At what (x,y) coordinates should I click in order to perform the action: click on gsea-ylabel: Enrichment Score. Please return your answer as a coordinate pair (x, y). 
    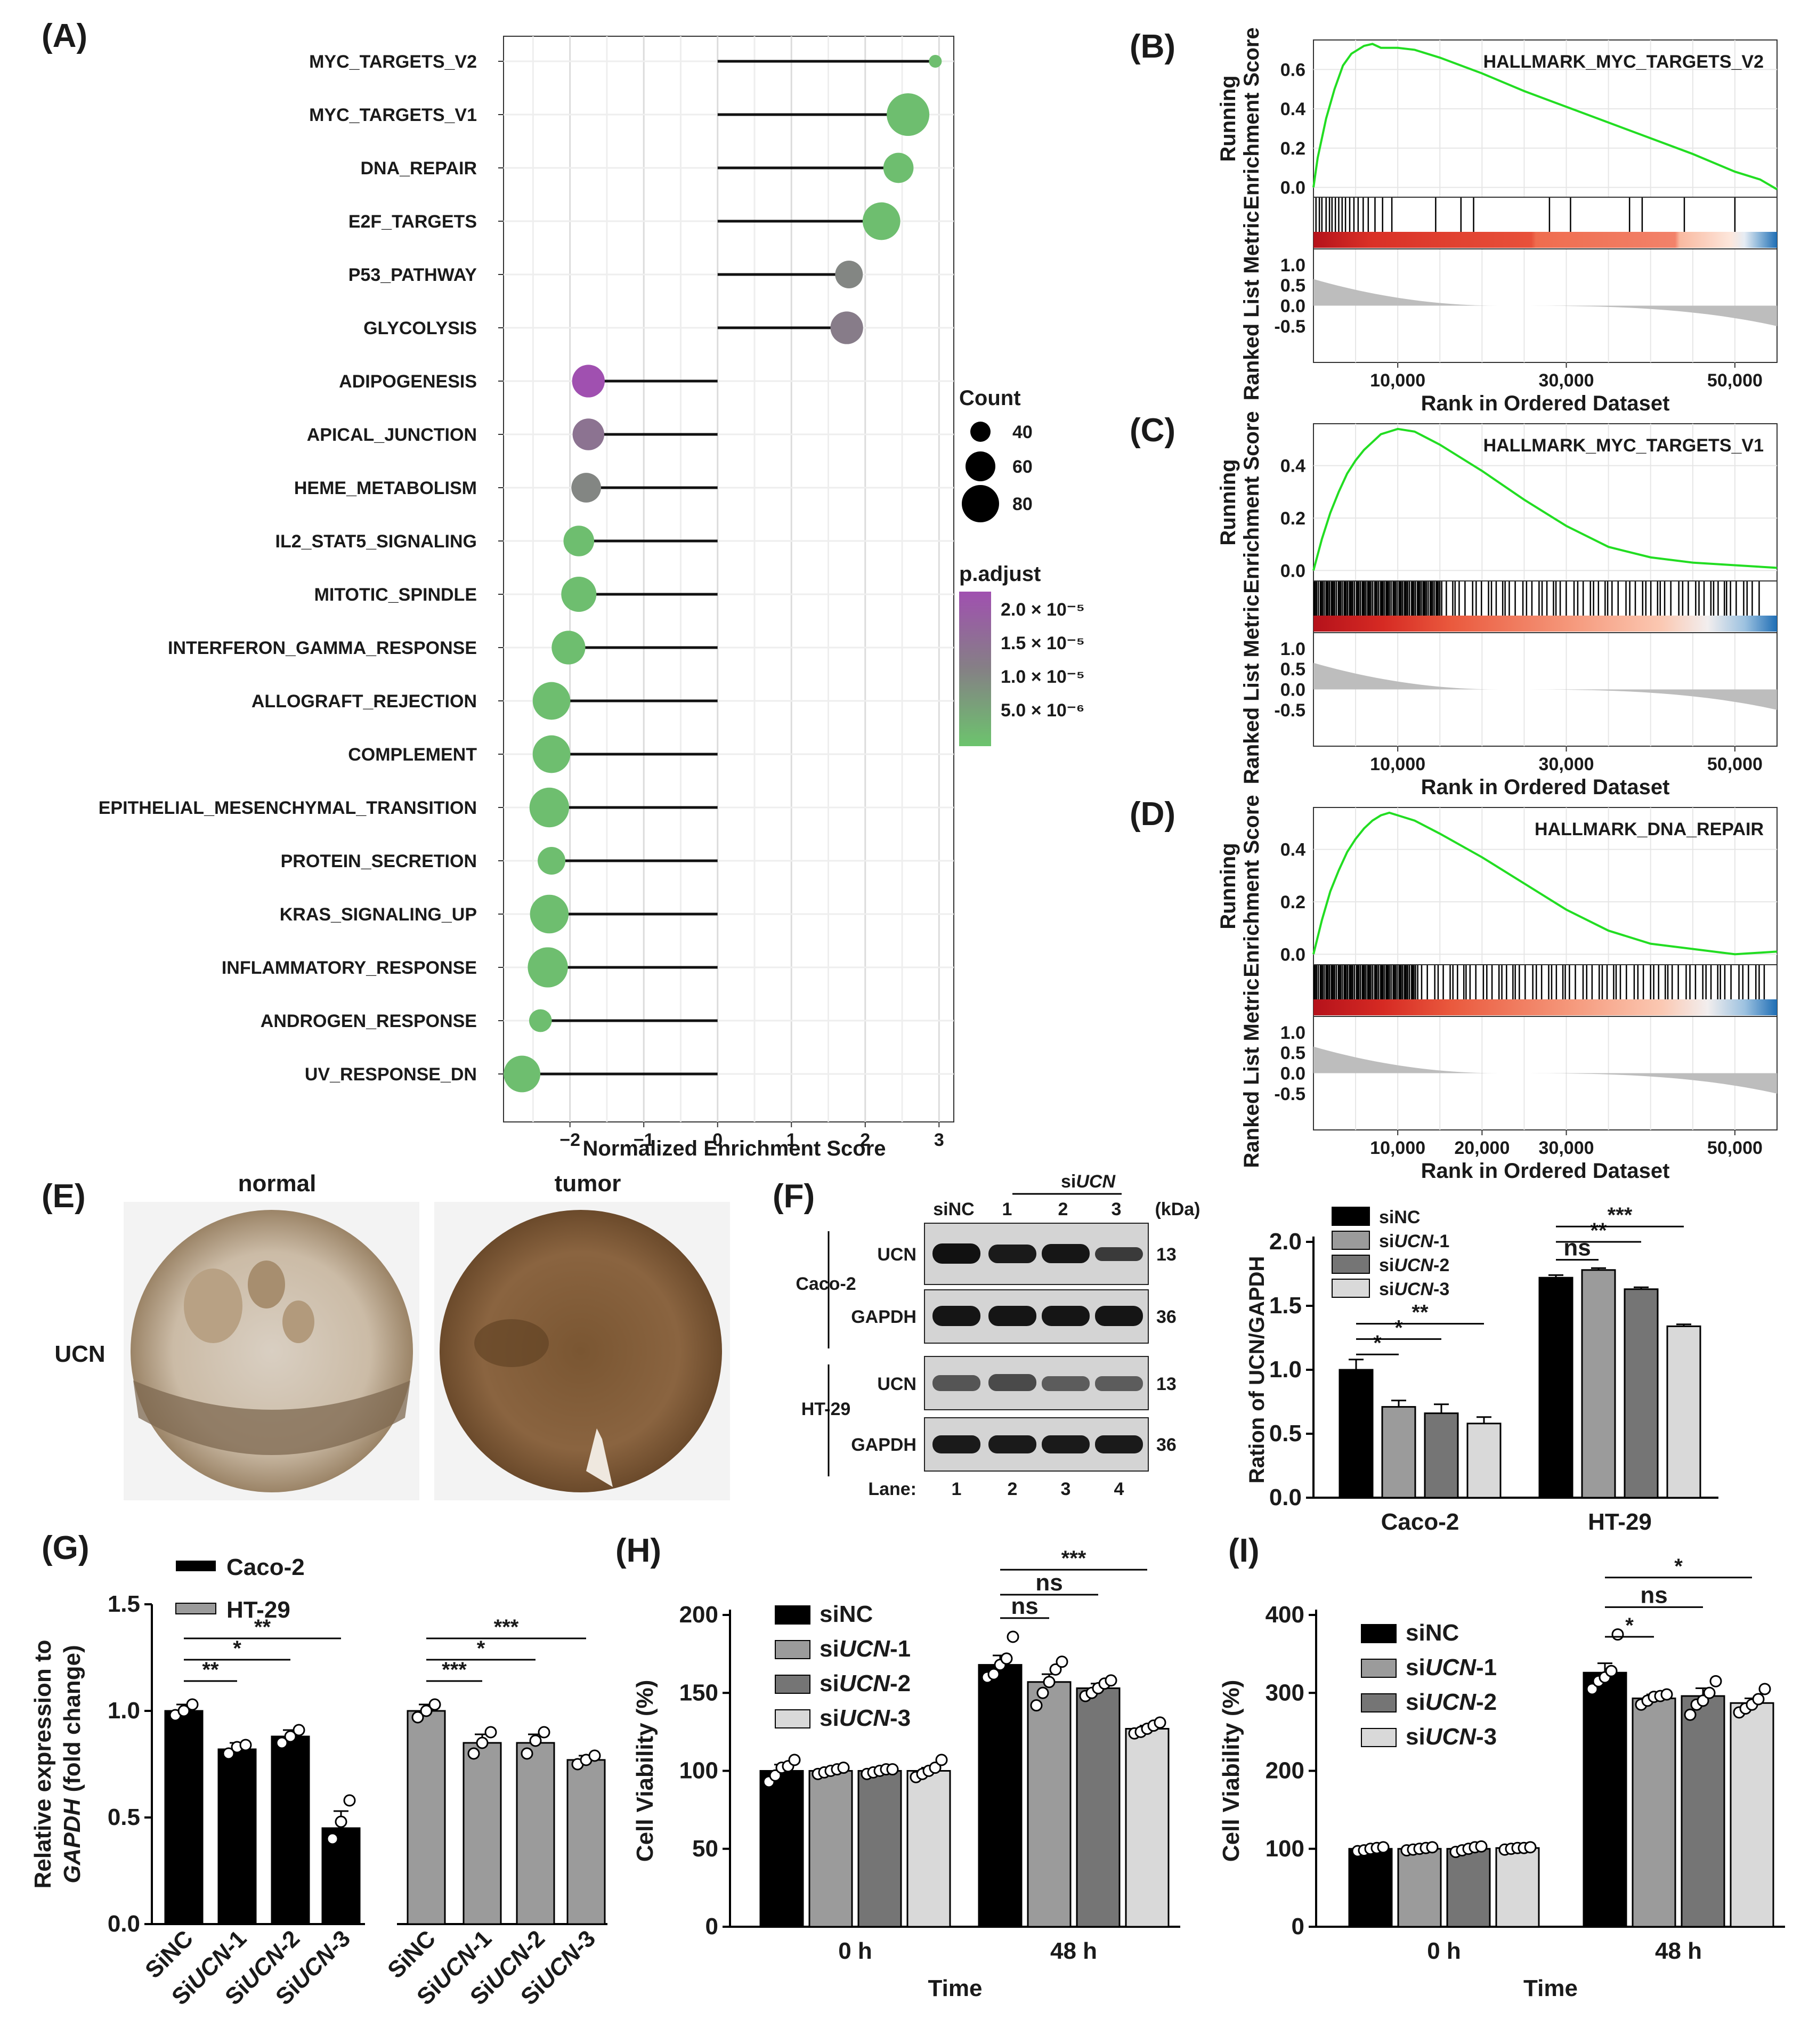
    Looking at the image, I should click on (1251, 886).